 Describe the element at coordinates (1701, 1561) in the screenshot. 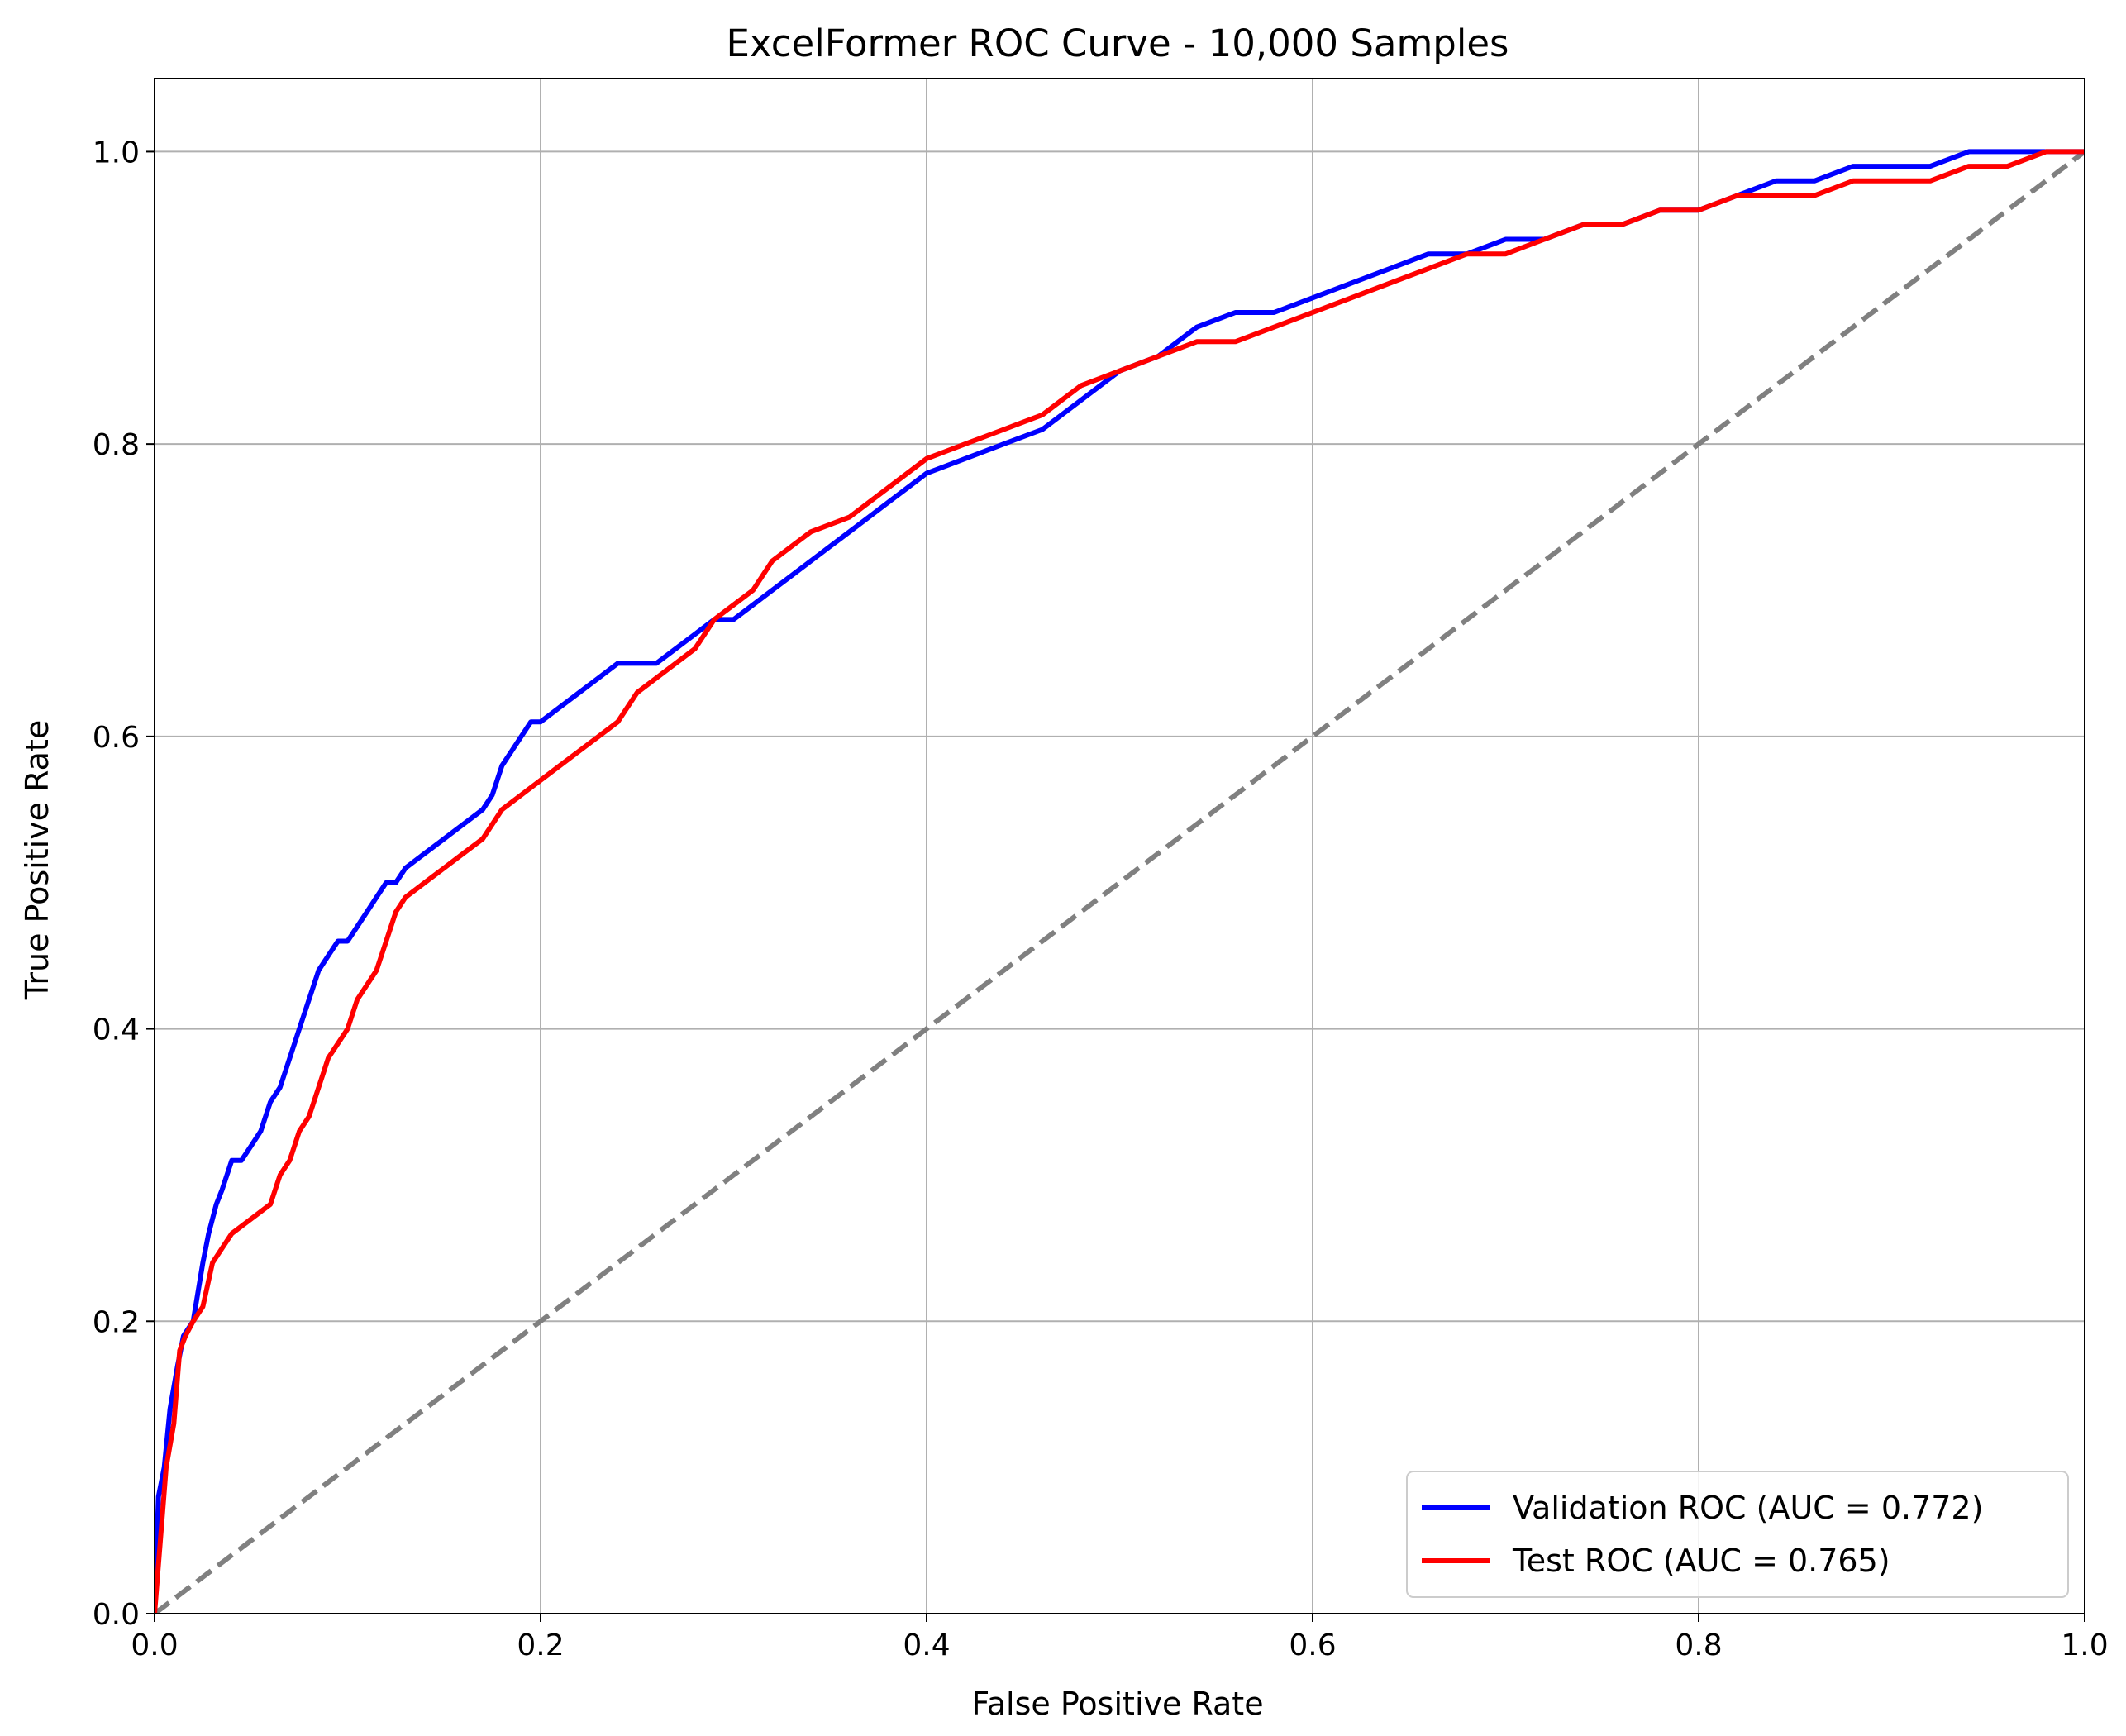

I see `legend-label: Test ROC (AUC = 0.765)` at that location.